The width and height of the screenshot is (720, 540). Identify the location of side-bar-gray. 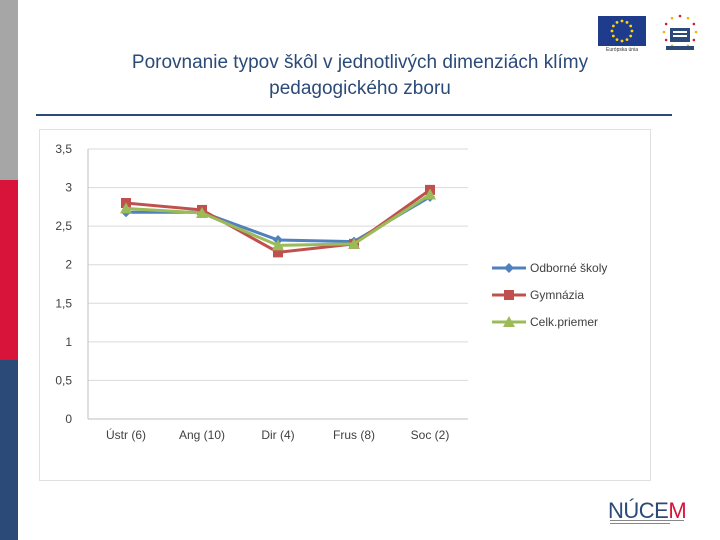
(9, 90).